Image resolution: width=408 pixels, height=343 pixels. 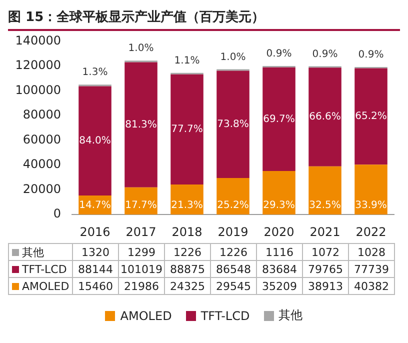 What do you see at coordinates (95, 269) in the screenshot?
I see `data-label: 88144` at bounding box center [95, 269].